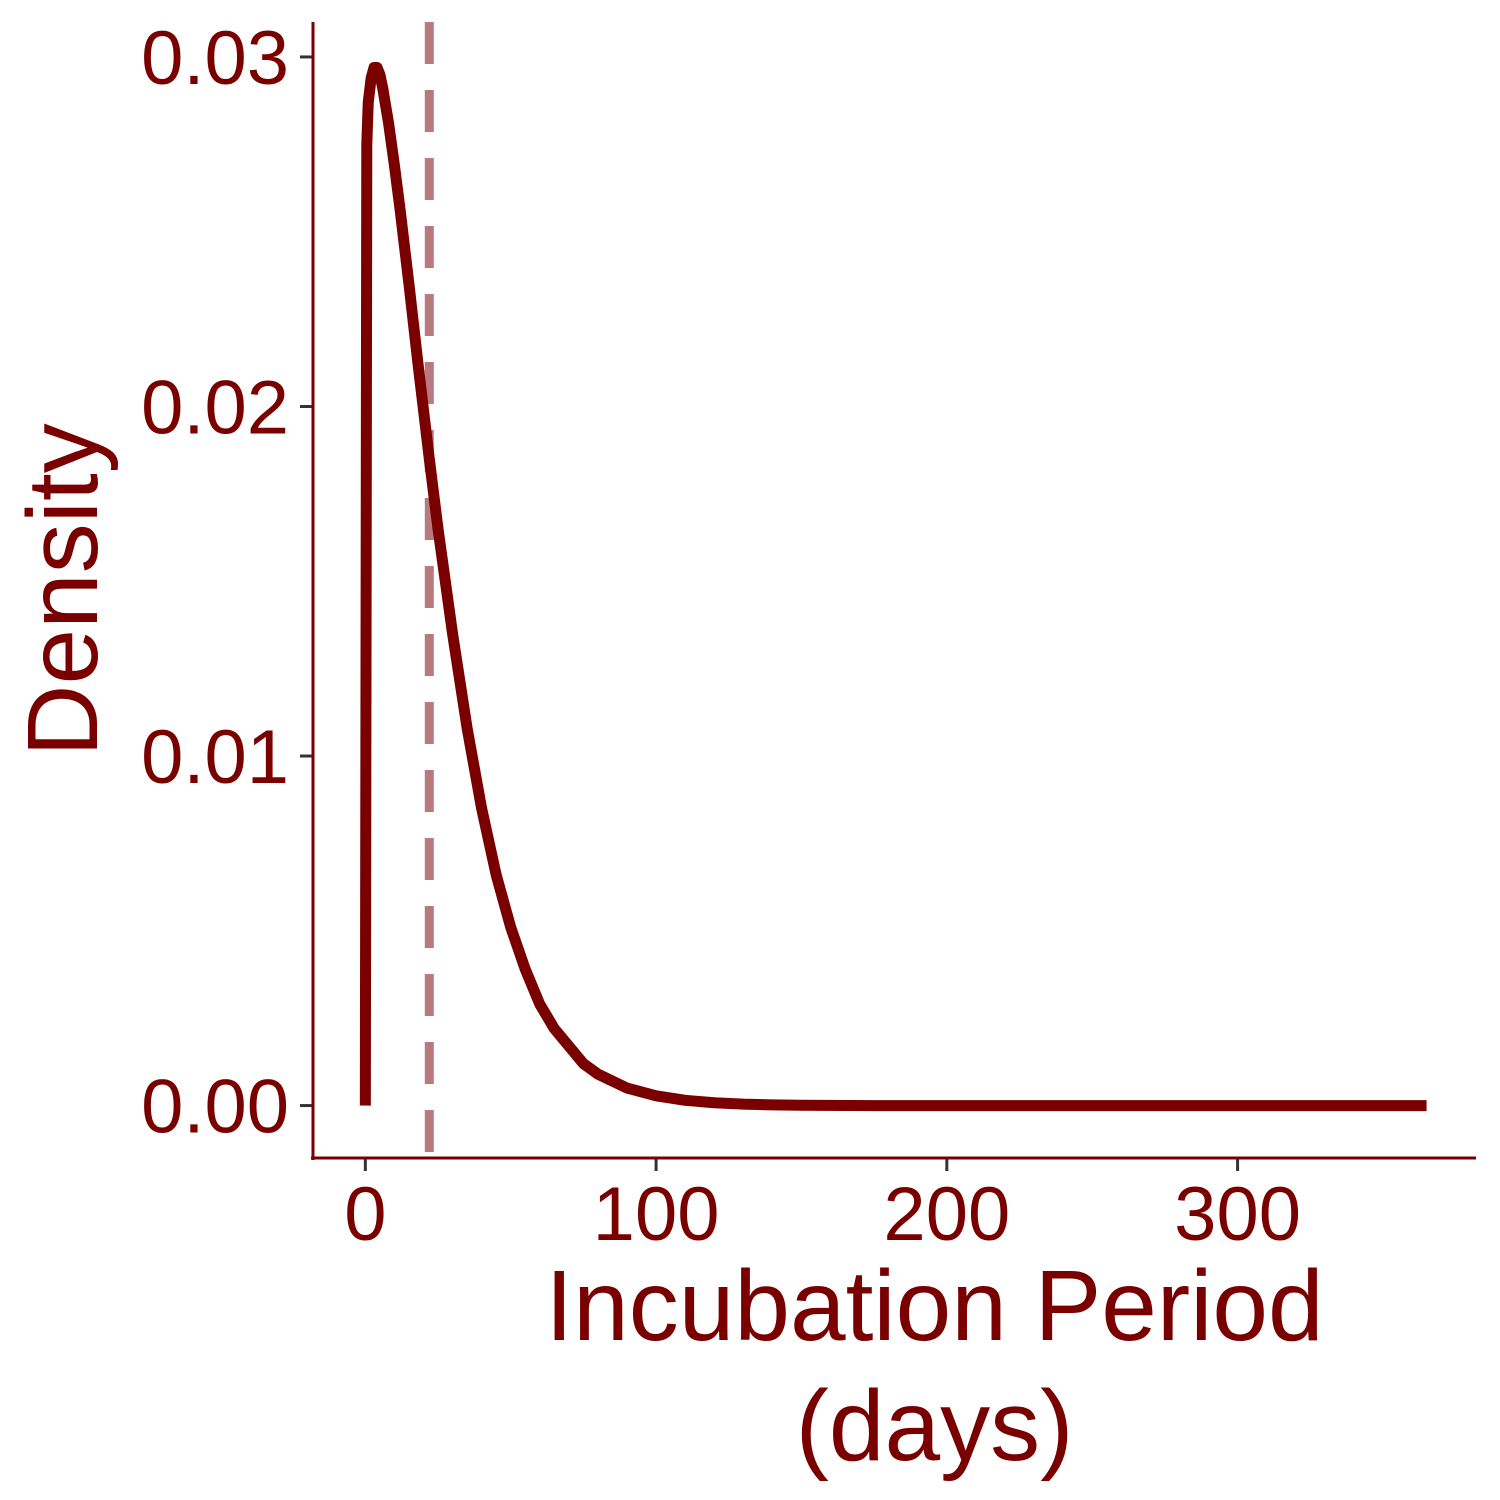  Describe the element at coordinates (1237, 1214) in the screenshot. I see `x-tick-label: 300` at that location.